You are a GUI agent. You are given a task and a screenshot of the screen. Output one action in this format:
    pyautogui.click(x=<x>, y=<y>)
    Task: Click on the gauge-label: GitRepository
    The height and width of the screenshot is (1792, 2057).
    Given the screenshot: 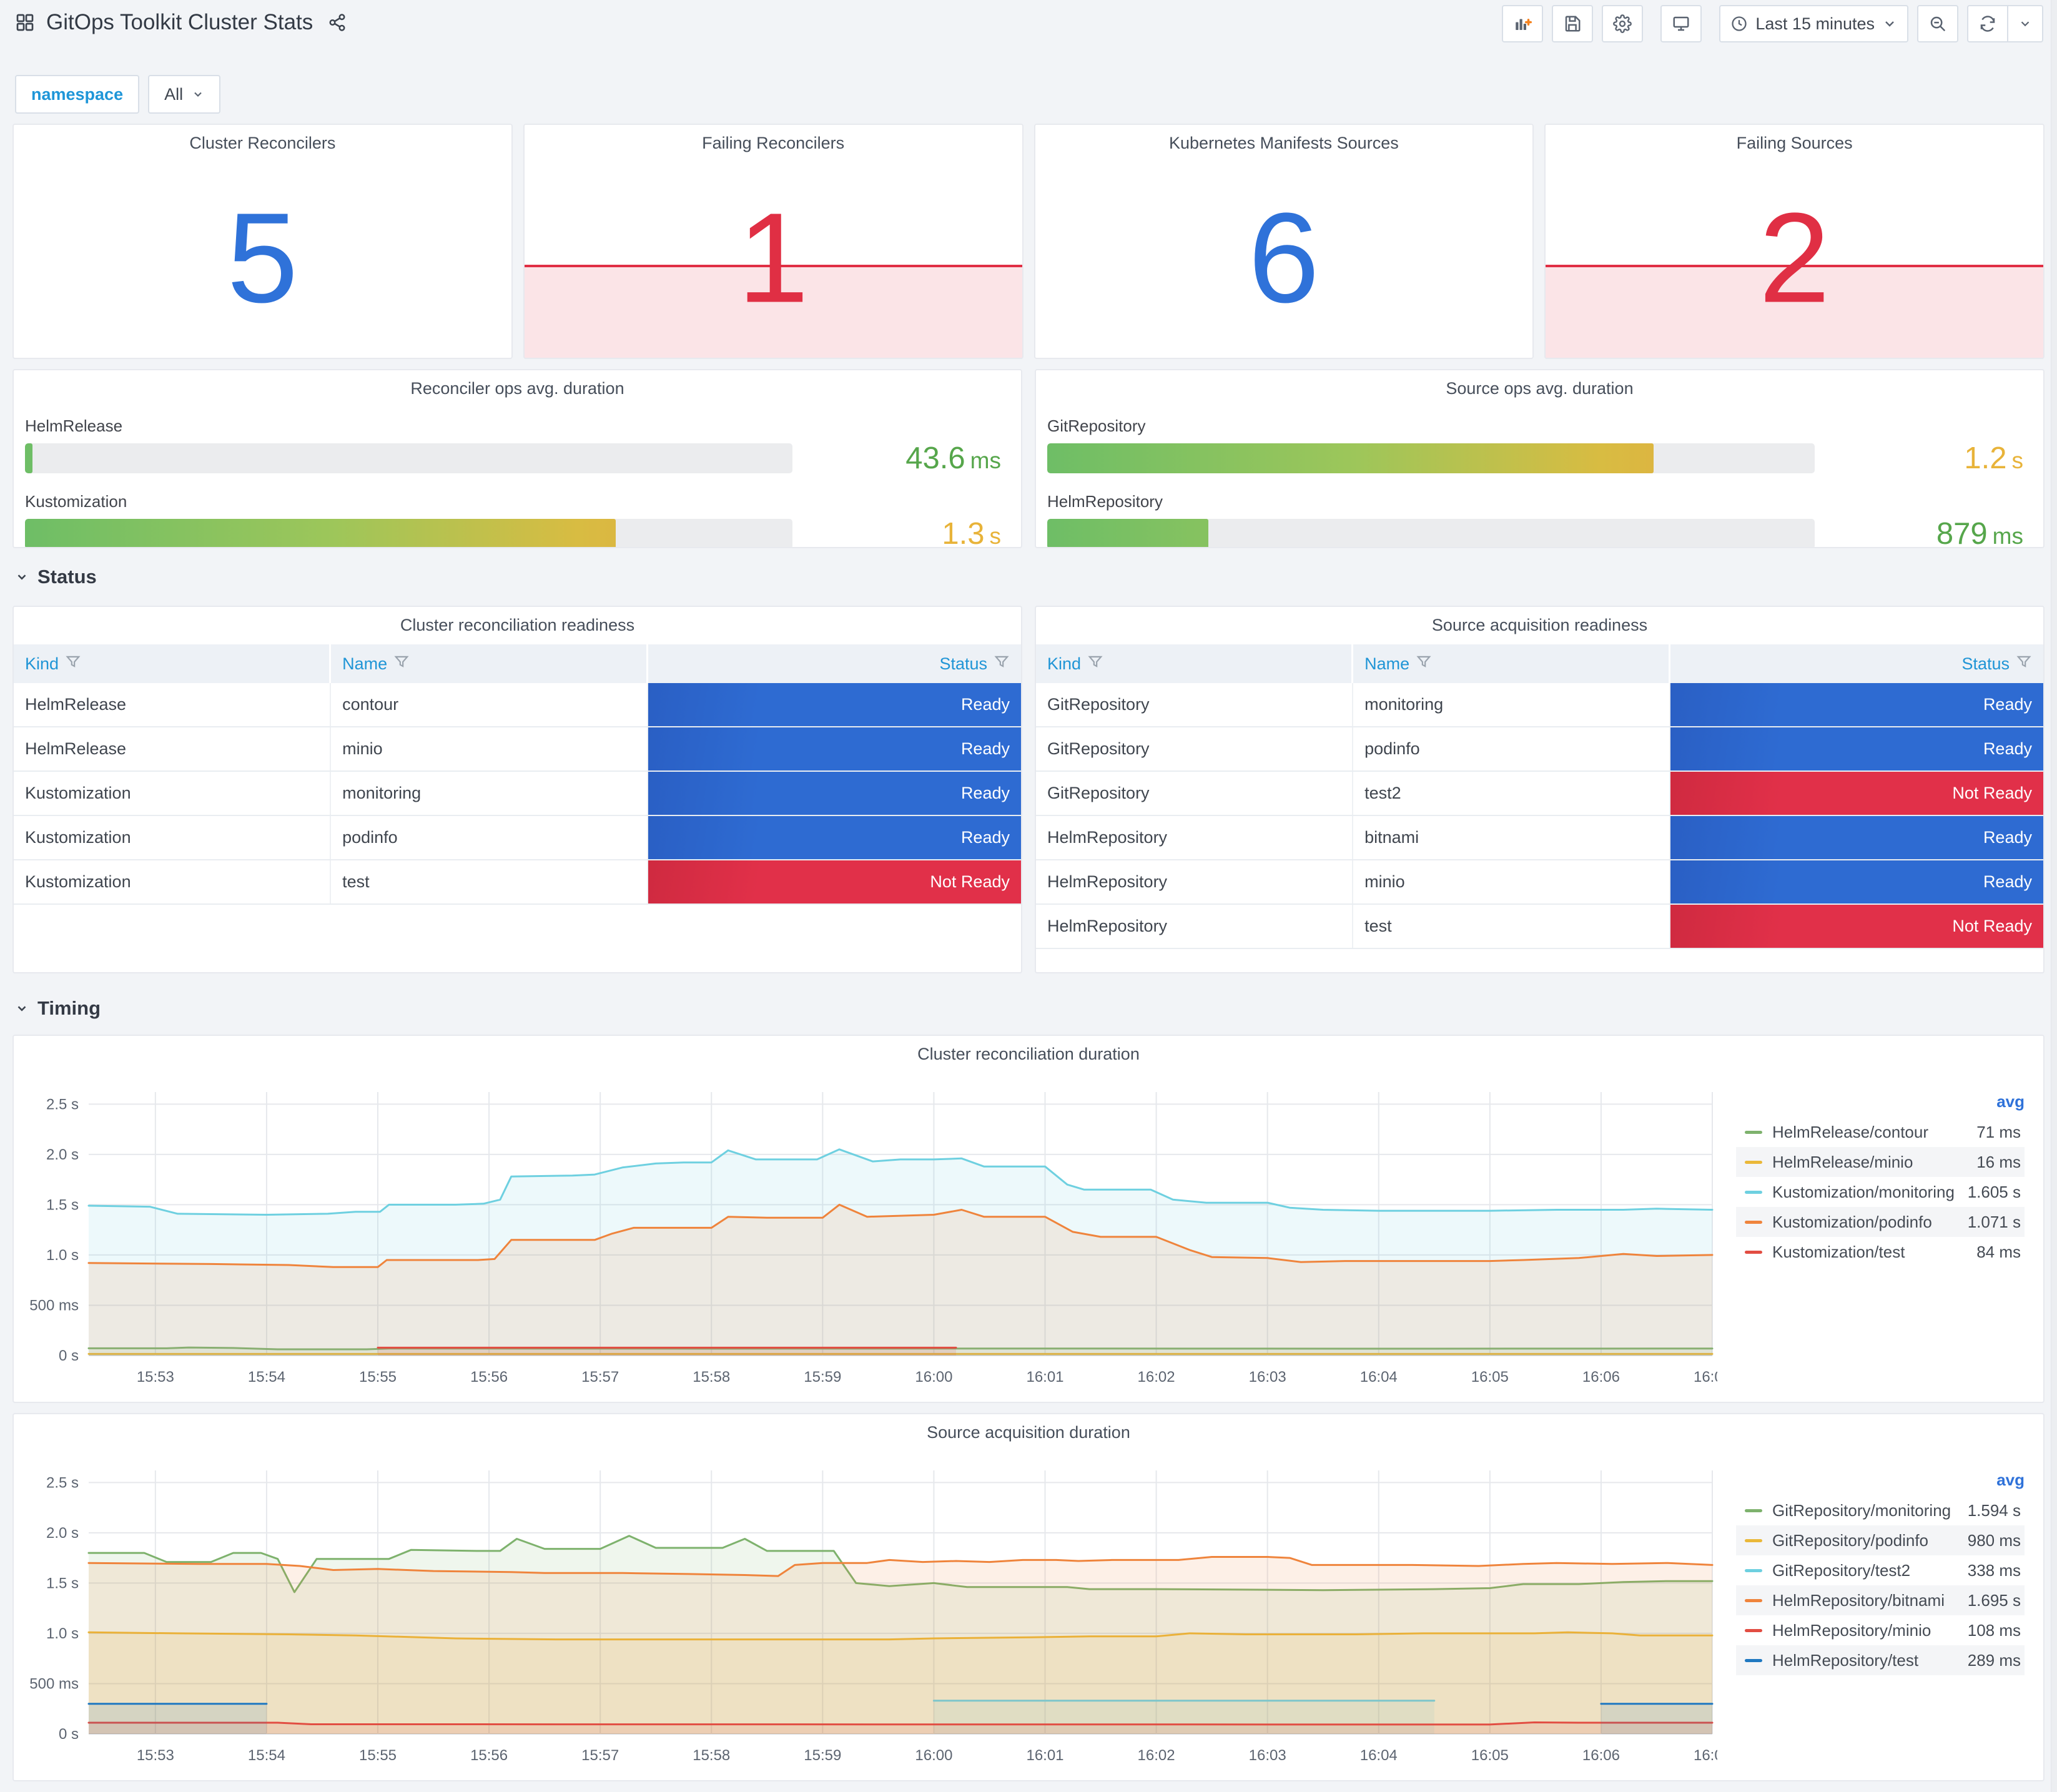 What is the action you would take?
    pyautogui.click(x=1096, y=425)
    